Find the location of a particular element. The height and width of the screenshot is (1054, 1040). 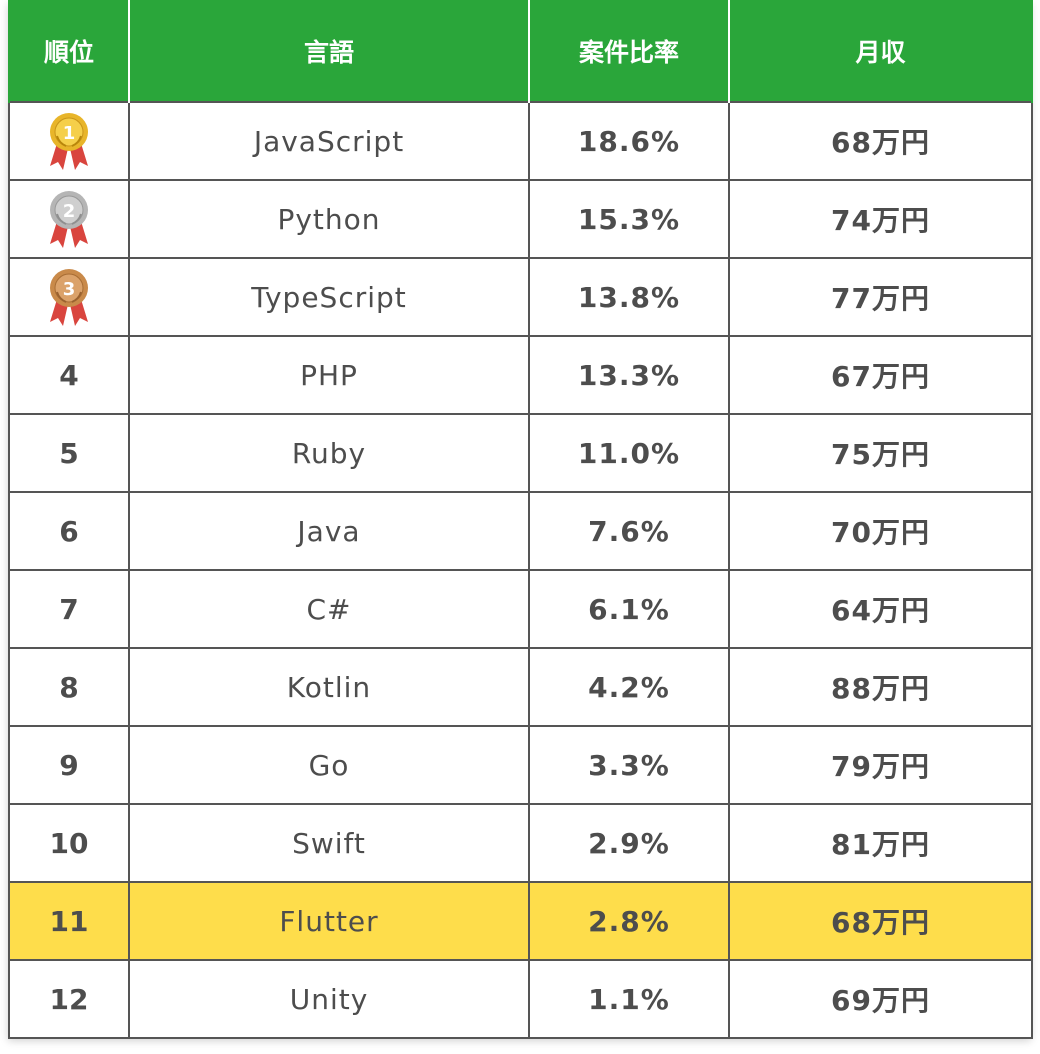

svg-text: 1 is located at coordinates (69, 133).